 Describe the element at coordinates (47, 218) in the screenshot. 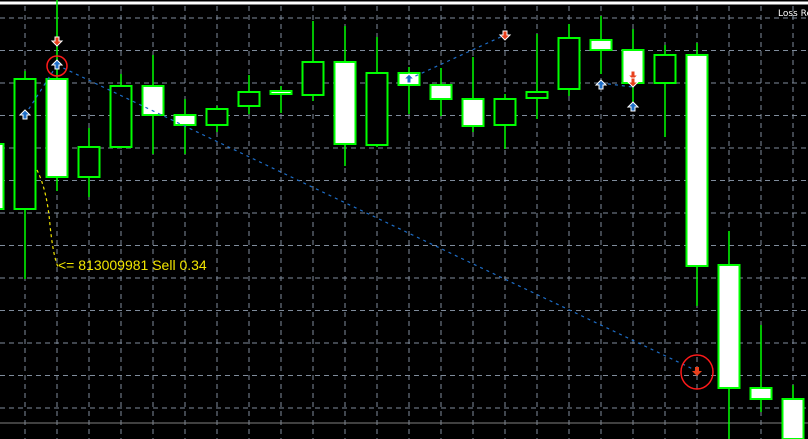

I see `annotation-leader-line` at that location.